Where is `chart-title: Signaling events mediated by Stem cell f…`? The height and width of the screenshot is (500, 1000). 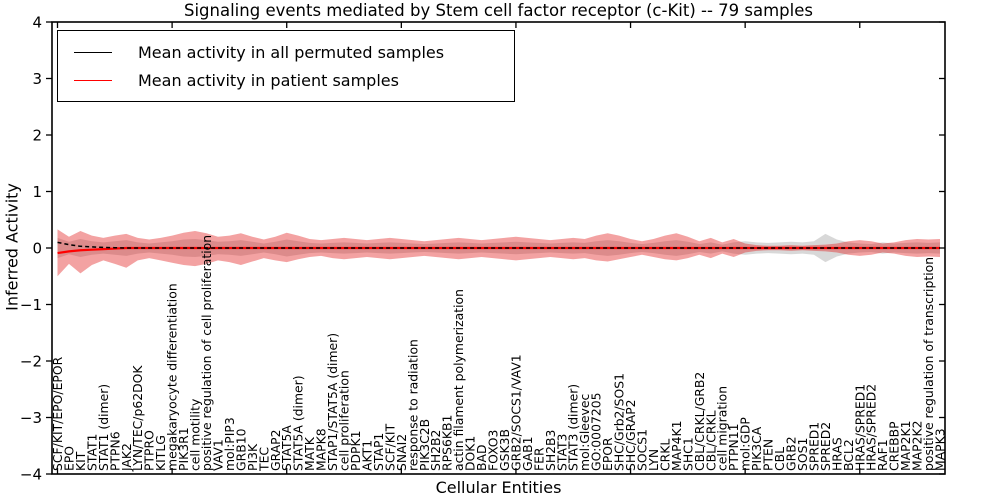 chart-title: Signaling events mediated by Stem cell f… is located at coordinates (498, 10).